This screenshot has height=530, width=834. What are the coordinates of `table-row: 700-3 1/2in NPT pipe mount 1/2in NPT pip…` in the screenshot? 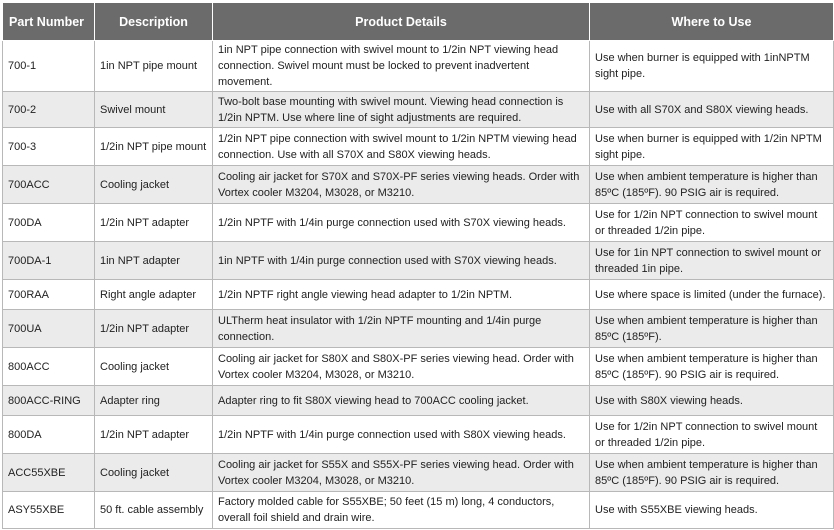 It's located at (418, 146).